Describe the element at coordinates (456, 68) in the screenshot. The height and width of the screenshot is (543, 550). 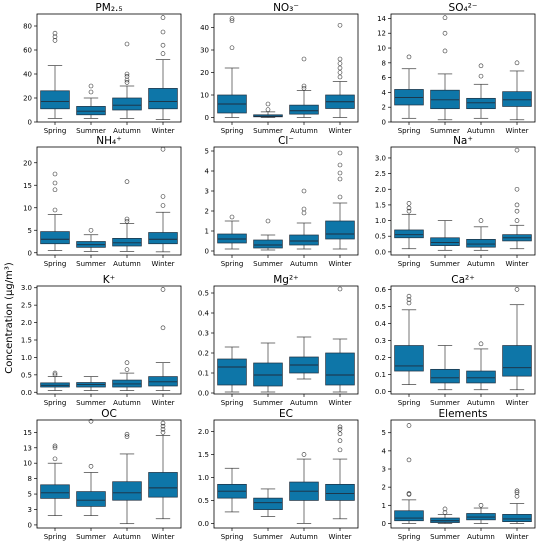
I see `panel-2: SO₄²⁻ 0 2 4 6 8 10 12 14 Spring Summer Autumn Winter` at that location.